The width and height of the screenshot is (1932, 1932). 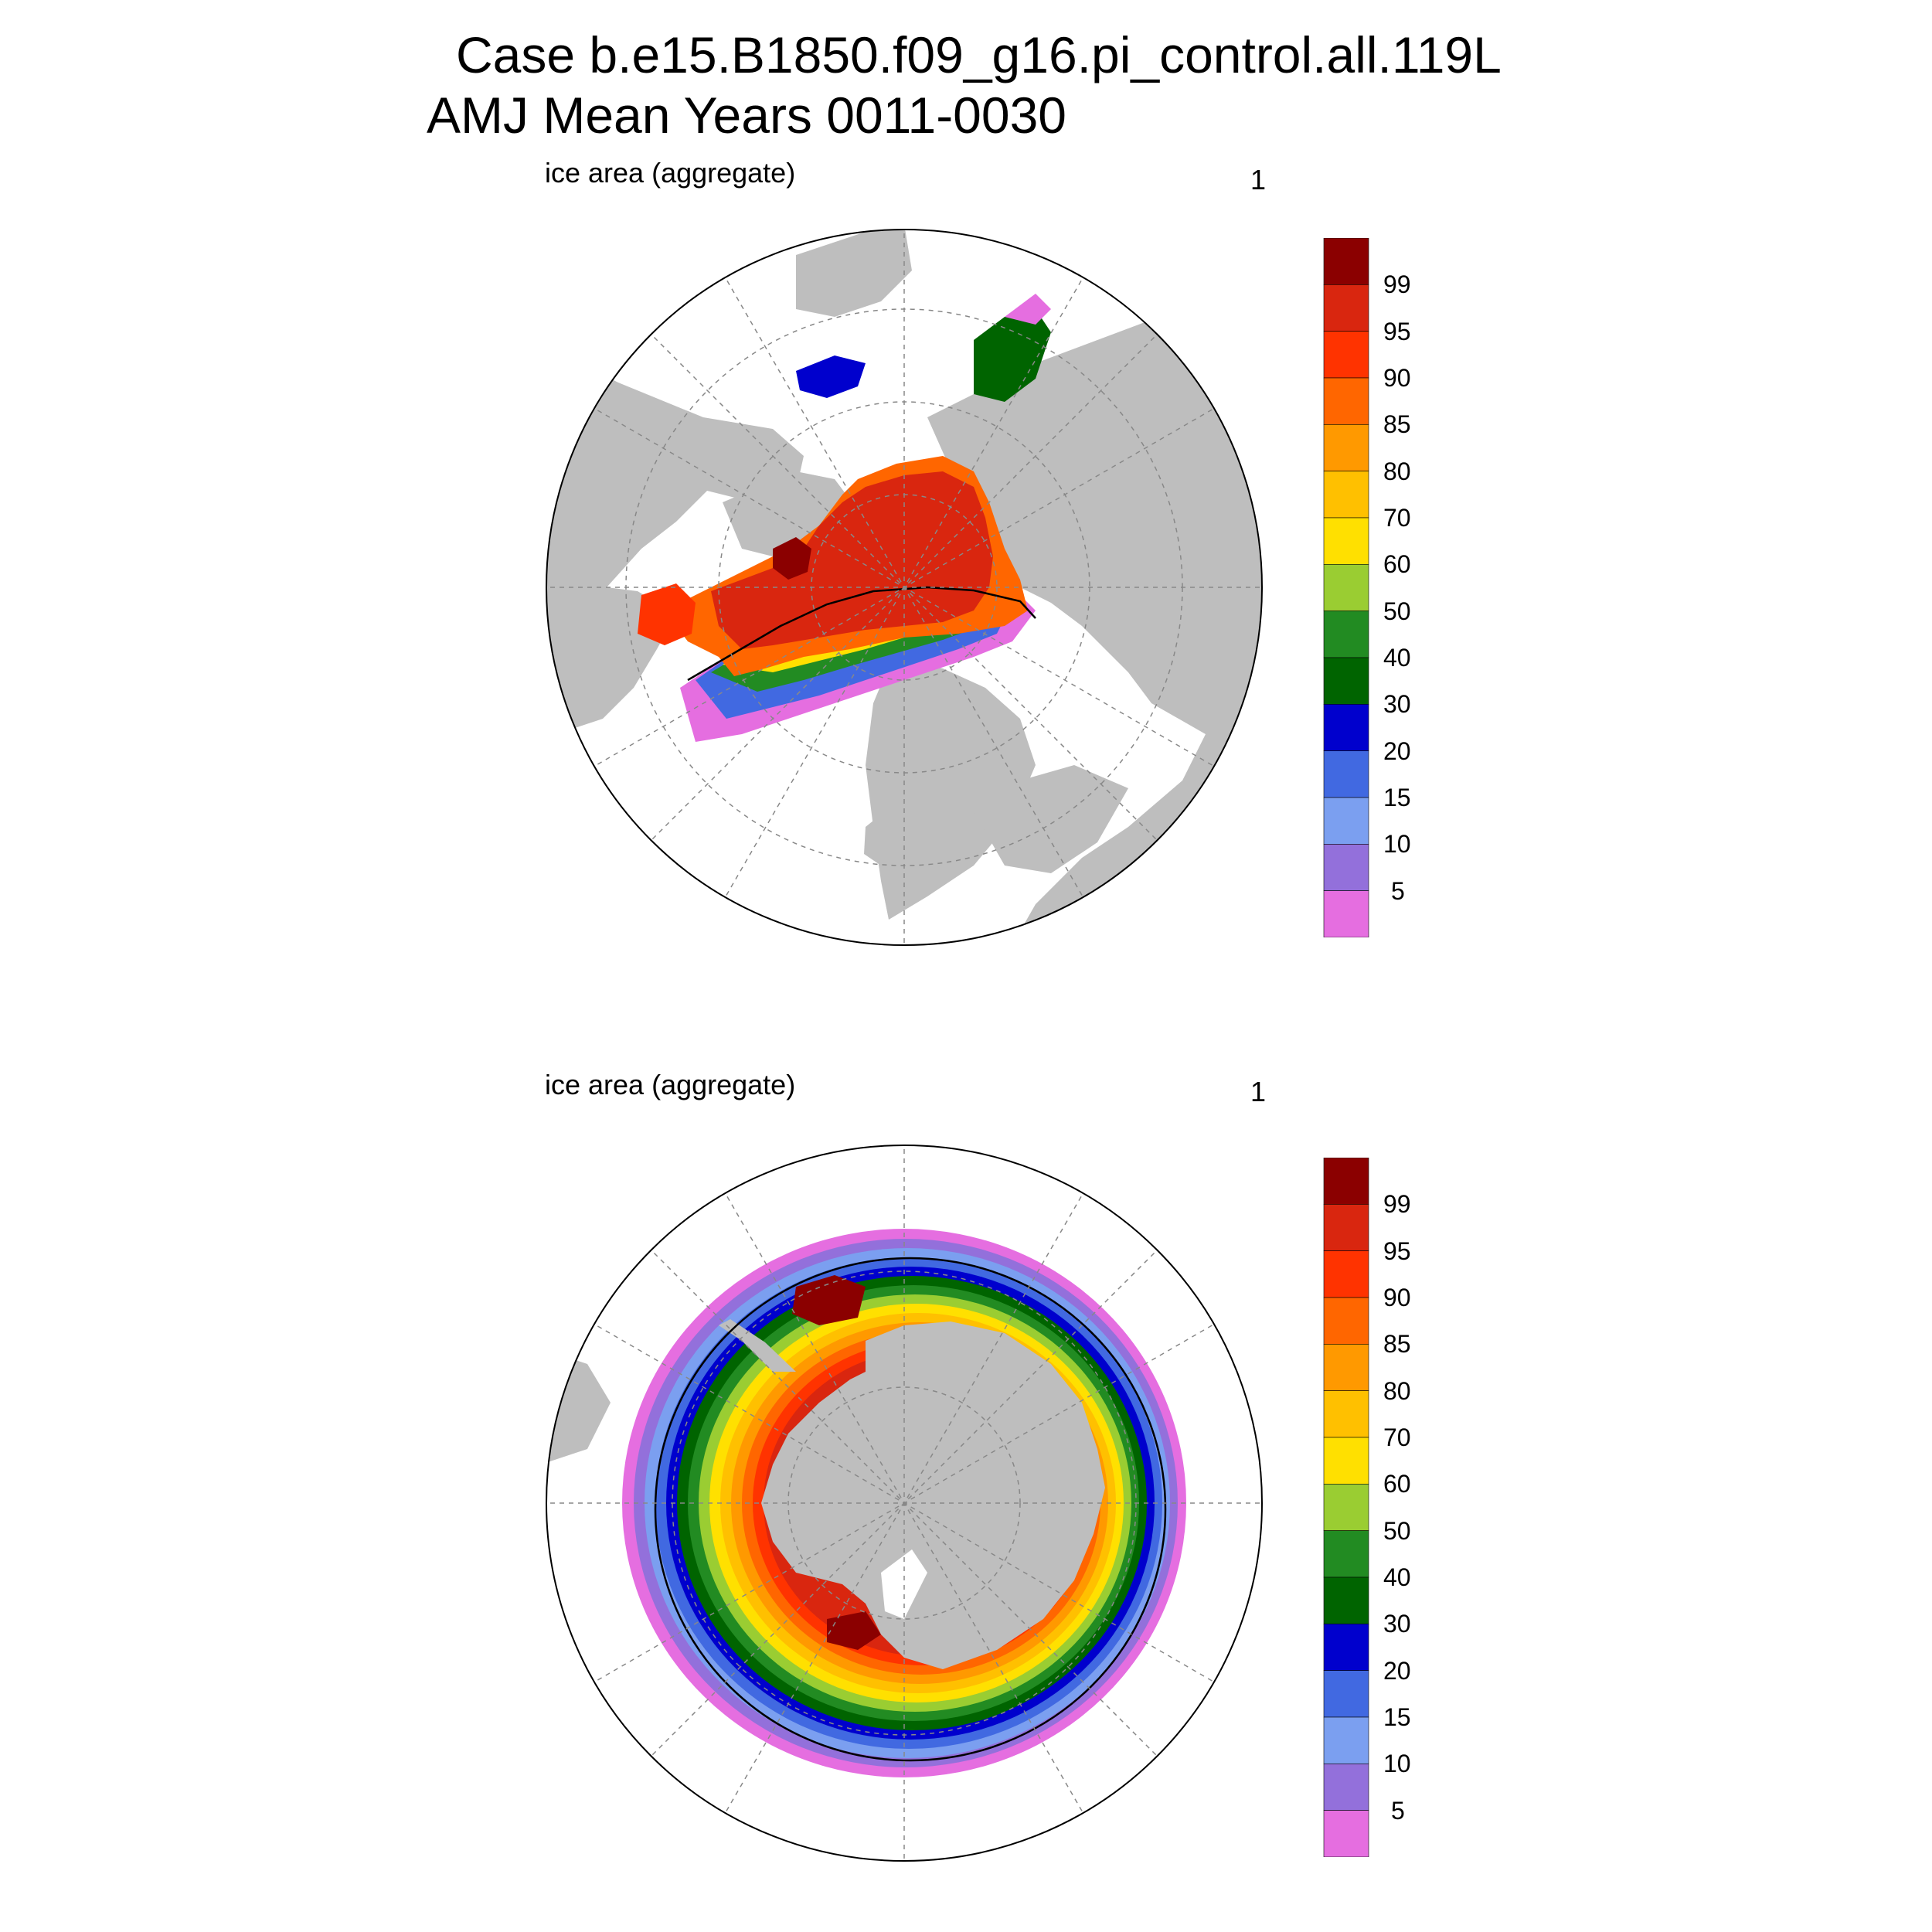 I want to click on colorbar-north-tick-label: 15, so click(x=1397, y=798).